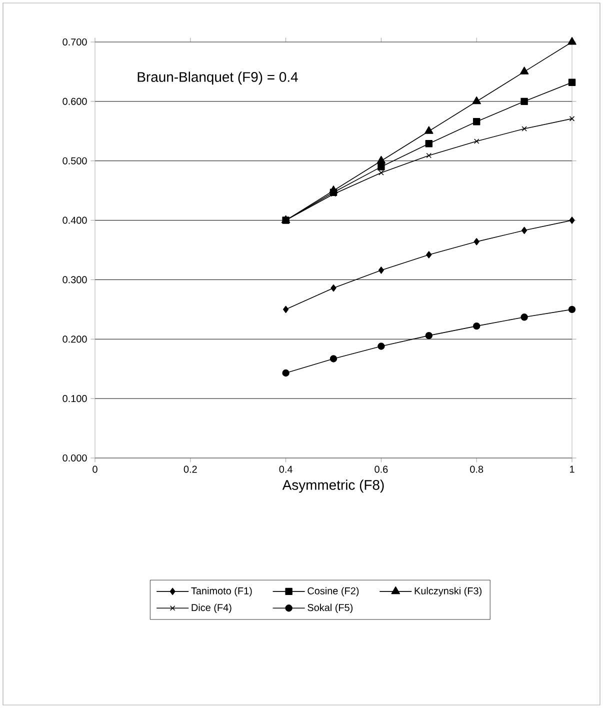 This screenshot has height=713, width=603. Describe the element at coordinates (212, 609) in the screenshot. I see `legend-label: Dice (F4)` at that location.